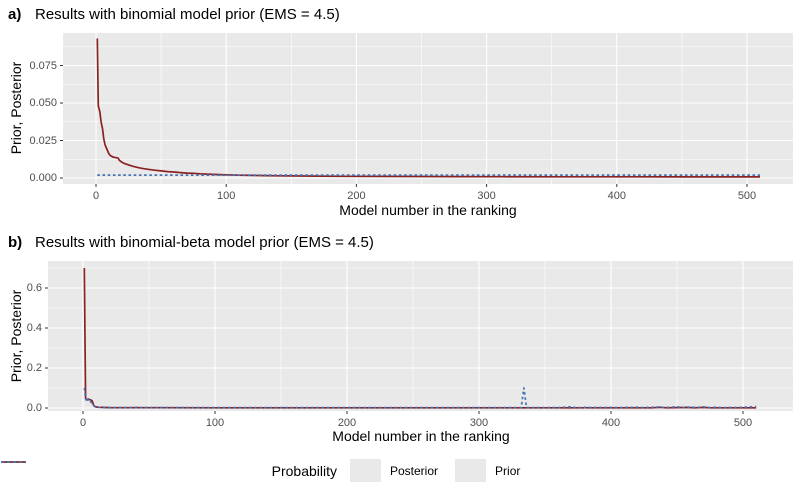 The image size is (800, 500). I want to click on y-tick-label: 0.4, so click(34, 328).